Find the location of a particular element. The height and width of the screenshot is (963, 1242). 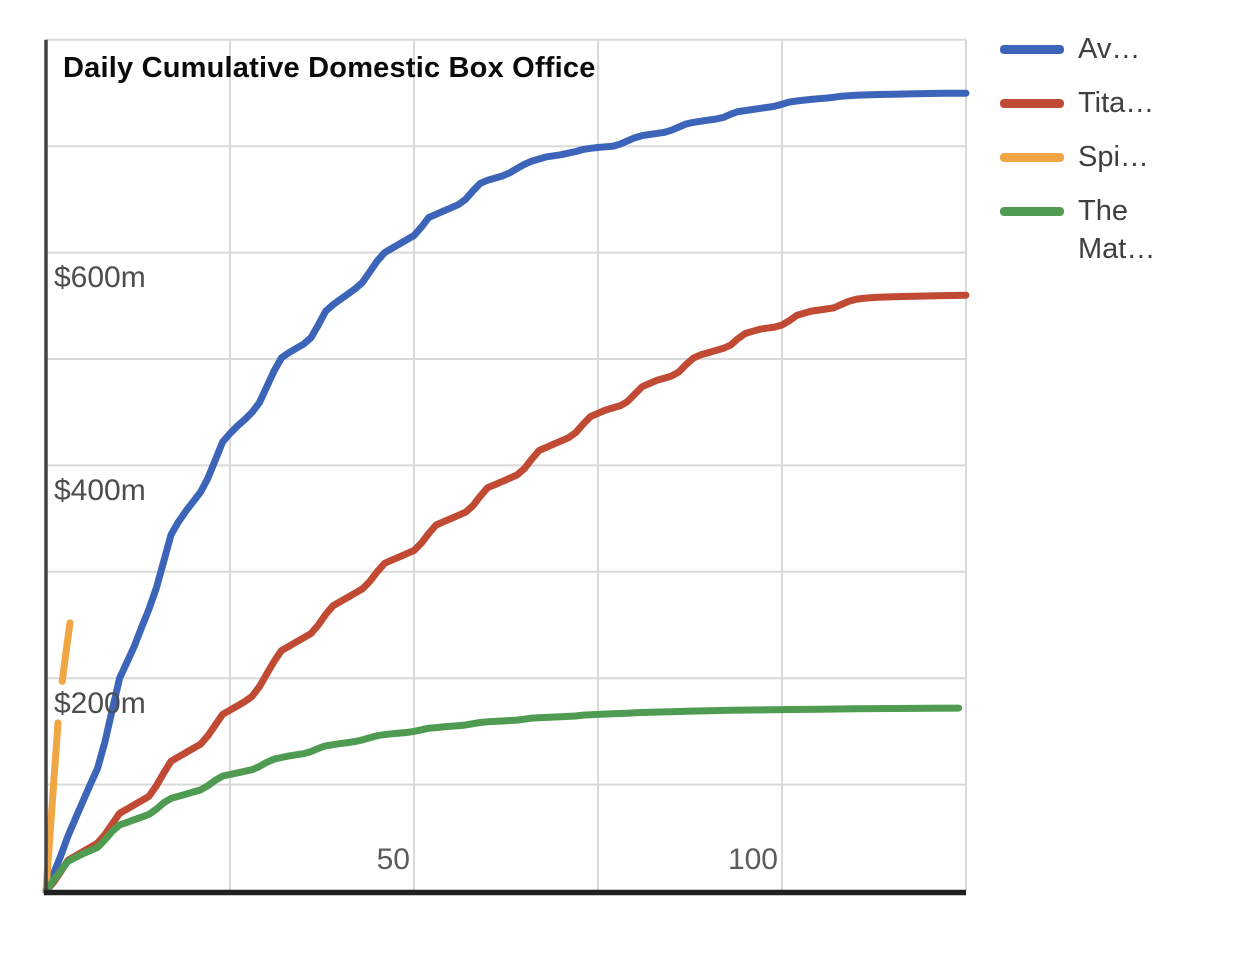

x-axis-tick-100: 100 is located at coordinates (752, 859).